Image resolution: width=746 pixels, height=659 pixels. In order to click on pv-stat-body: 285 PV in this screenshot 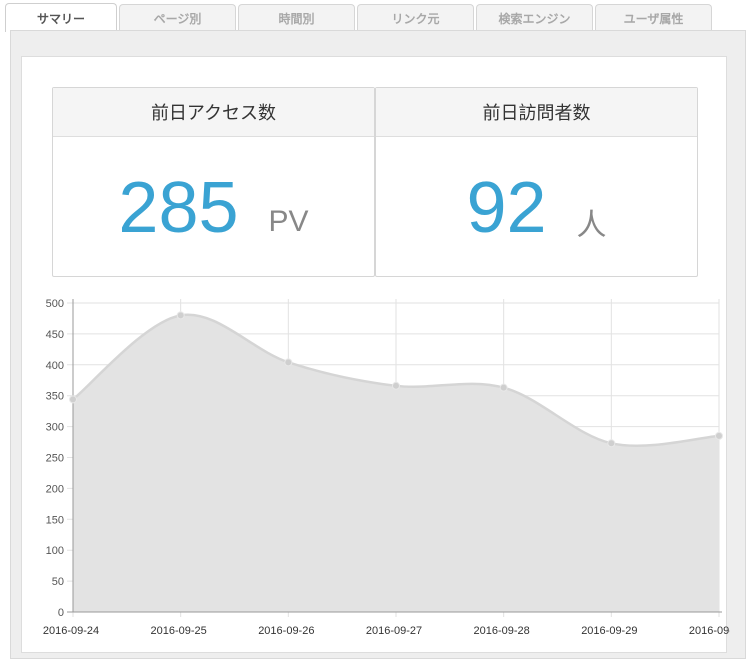, I will do `click(213, 206)`.